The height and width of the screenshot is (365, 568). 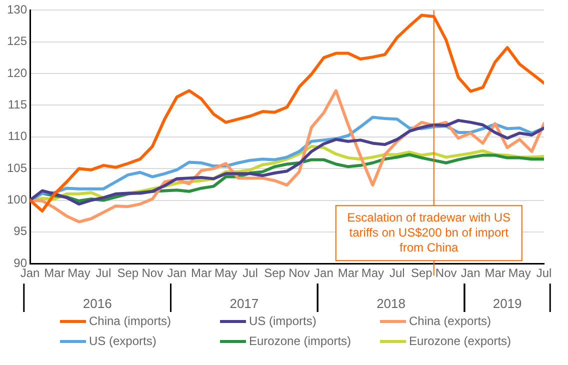 I want to click on text: 2016, so click(x=97, y=304).